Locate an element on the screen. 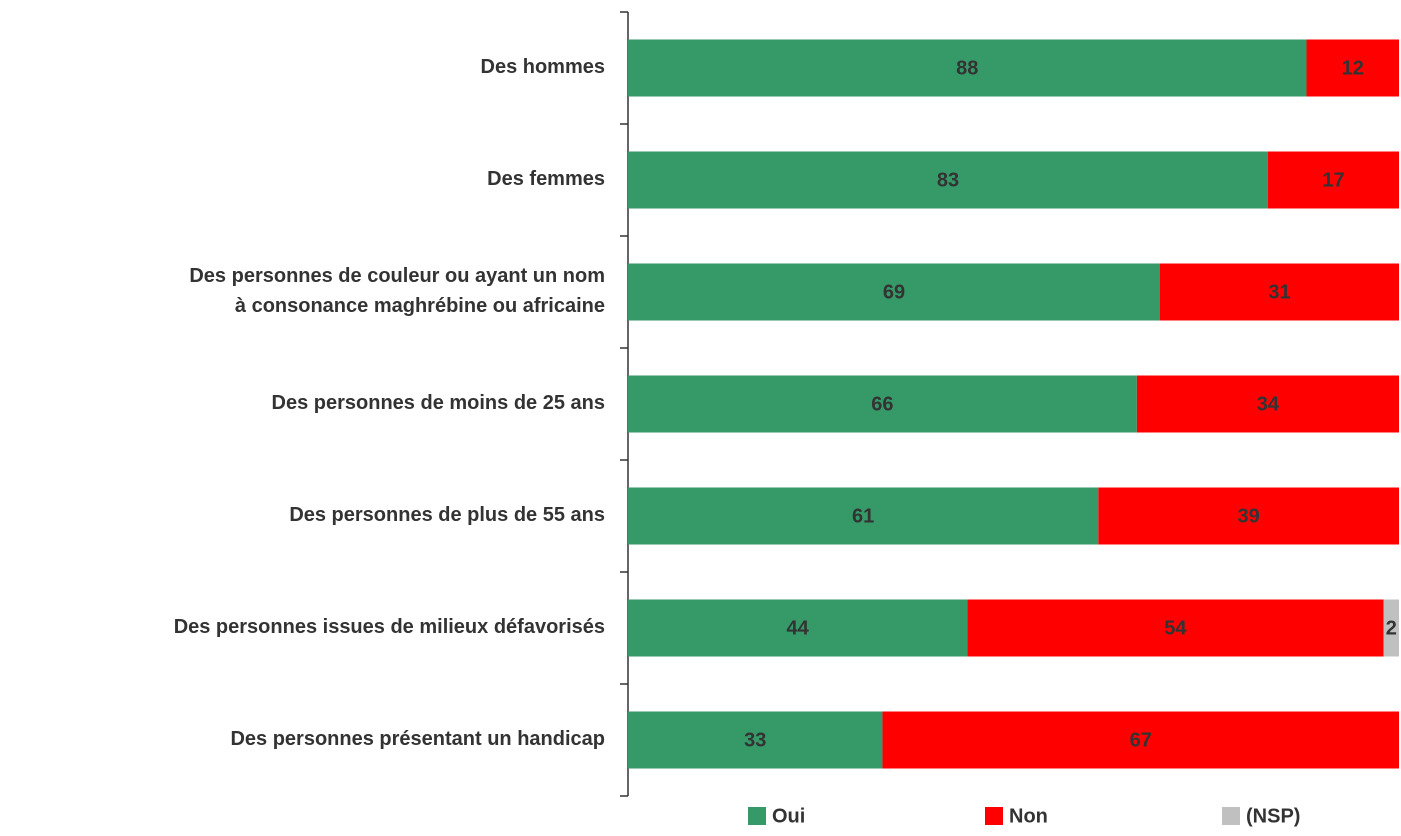  data-label: 69 is located at coordinates (894, 292).